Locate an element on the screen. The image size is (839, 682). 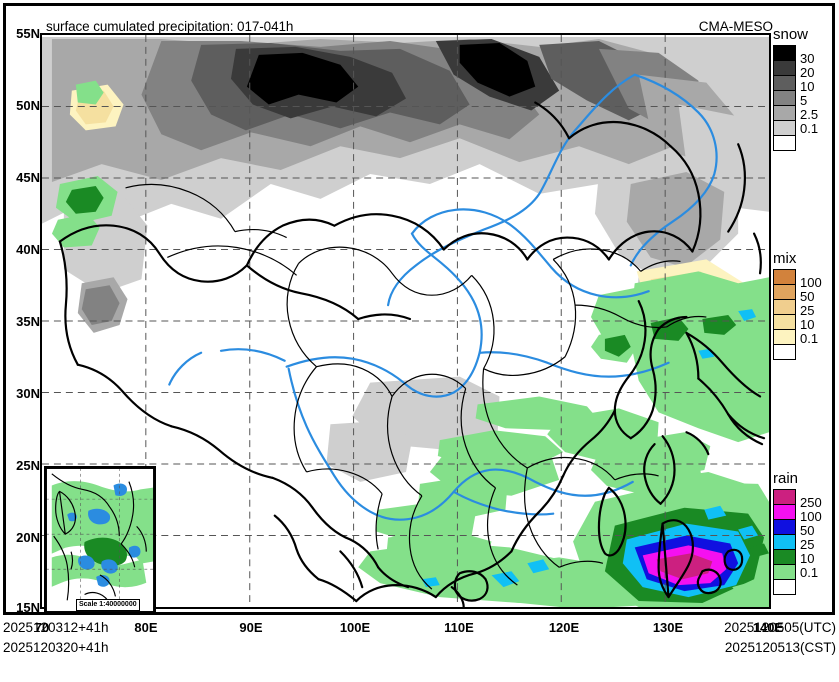
snow-value-0.1: 0.1 is located at coordinates (809, 128).